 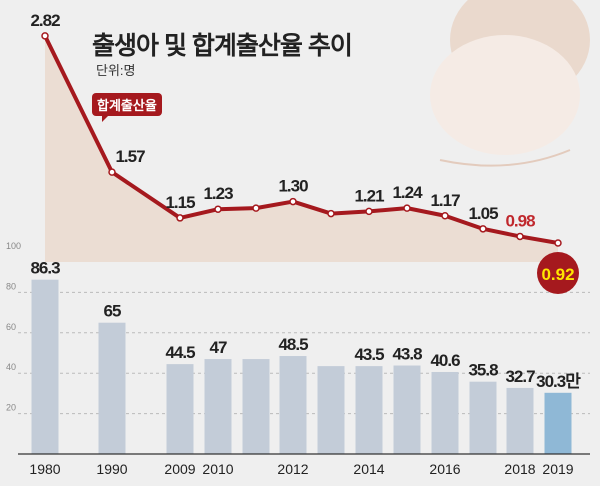 I want to click on line-value-label: 0.98, so click(x=520, y=220).